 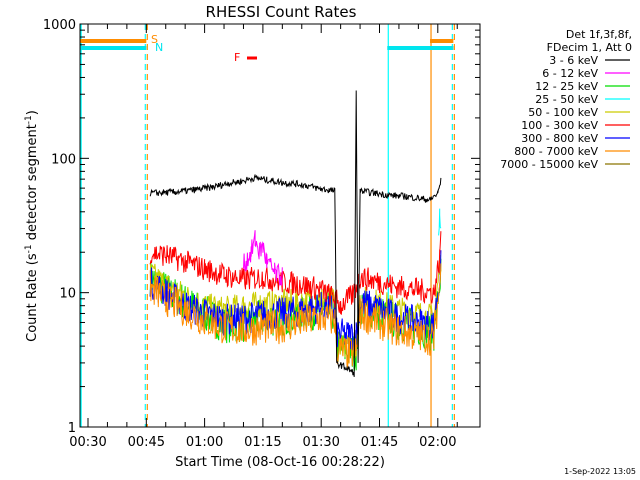 What do you see at coordinates (573, 60) in the screenshot?
I see `legend-entry-label: 3 - 6 keV` at bounding box center [573, 60].